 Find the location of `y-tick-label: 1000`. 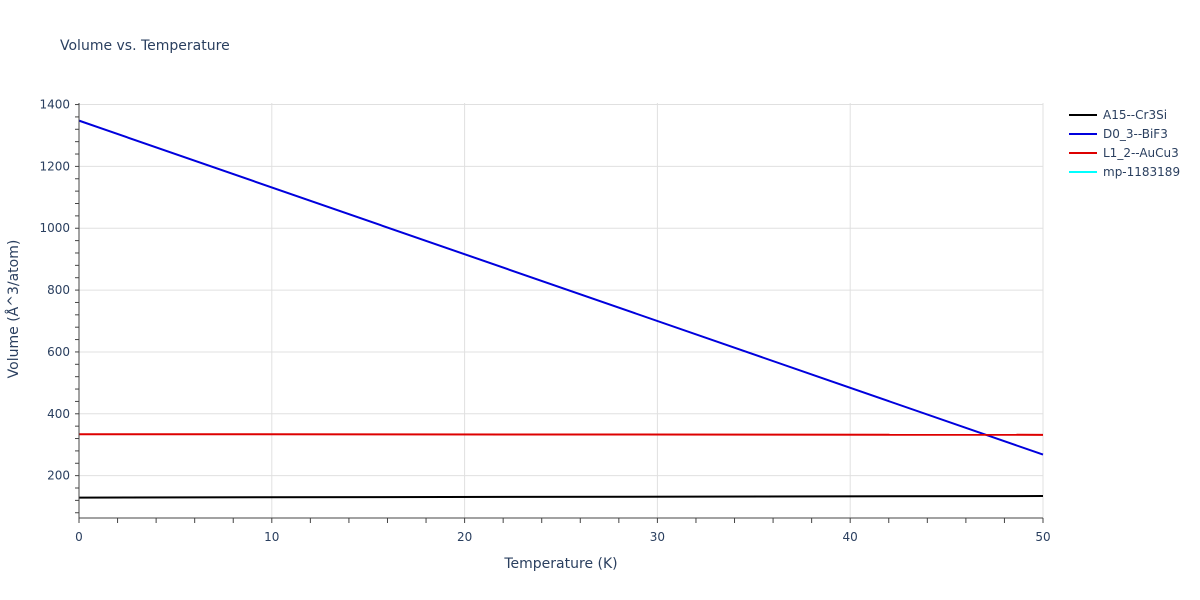

y-tick-label: 1000 is located at coordinates (54, 228).